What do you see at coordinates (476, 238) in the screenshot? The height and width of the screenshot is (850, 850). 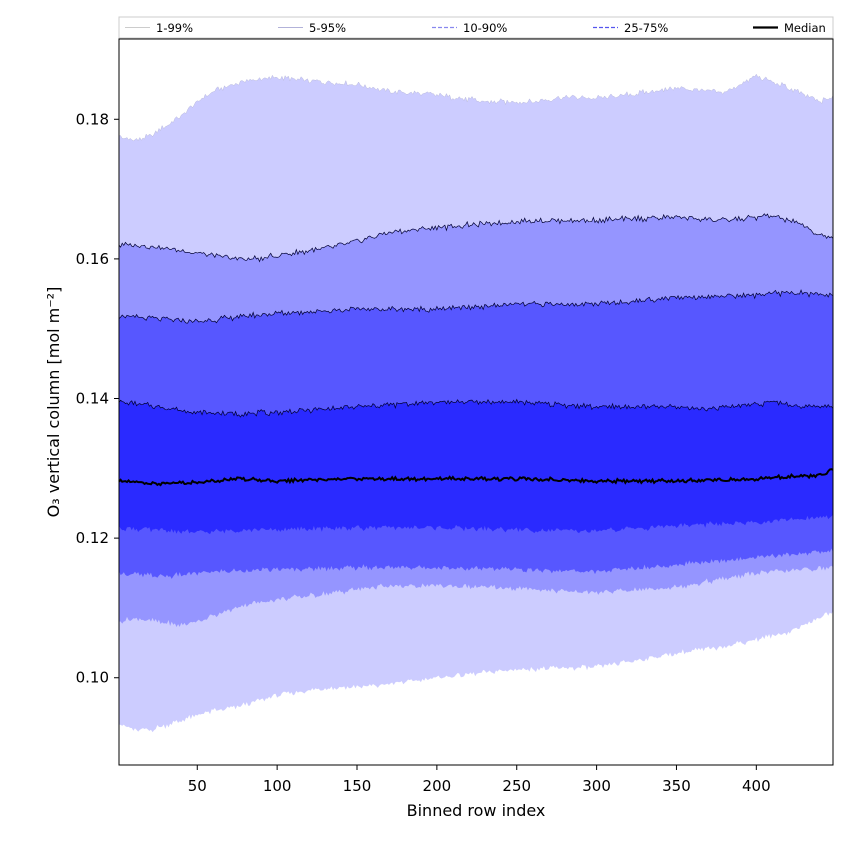 I see `band-upper-line-5-95pct` at bounding box center [476, 238].